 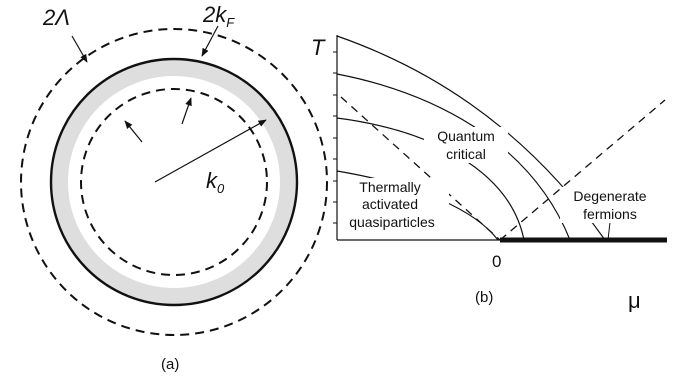 I want to click on leader-degenerate, so click(x=609, y=231).